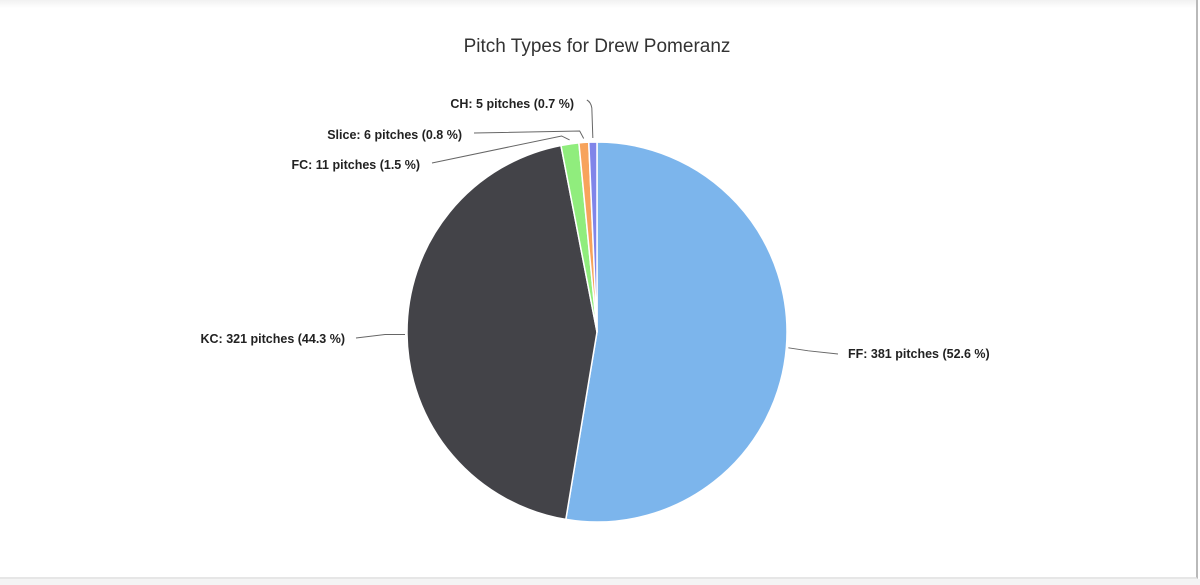  What do you see at coordinates (919, 354) in the screenshot?
I see `slice-label-ff: FF: 381 pitches (52.6 %)` at bounding box center [919, 354].